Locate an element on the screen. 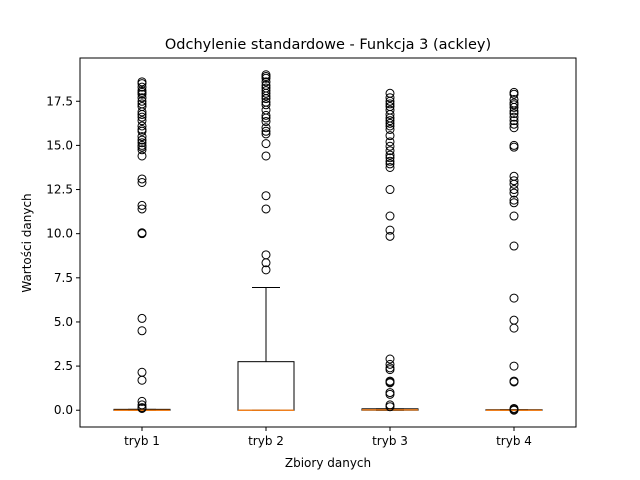 This screenshot has width=640, height=480. y-axis-label: Wartości danych is located at coordinates (27, 242).